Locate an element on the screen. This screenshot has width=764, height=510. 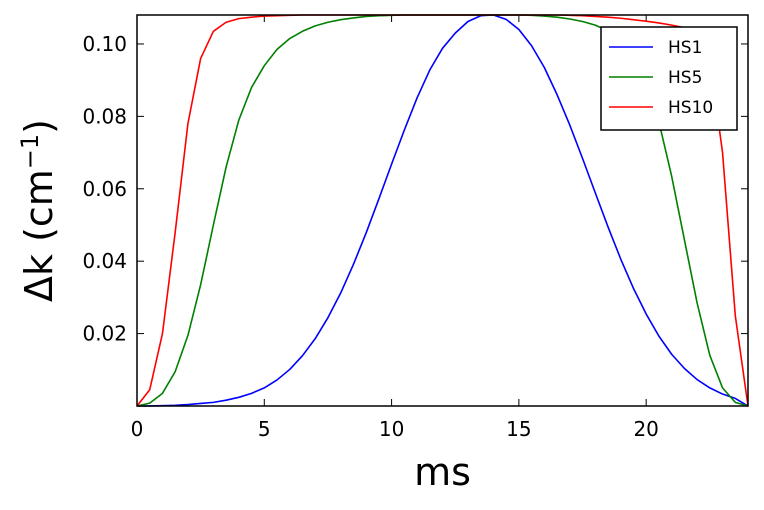
y-tick-label: 0.06 is located at coordinates (104, 189).